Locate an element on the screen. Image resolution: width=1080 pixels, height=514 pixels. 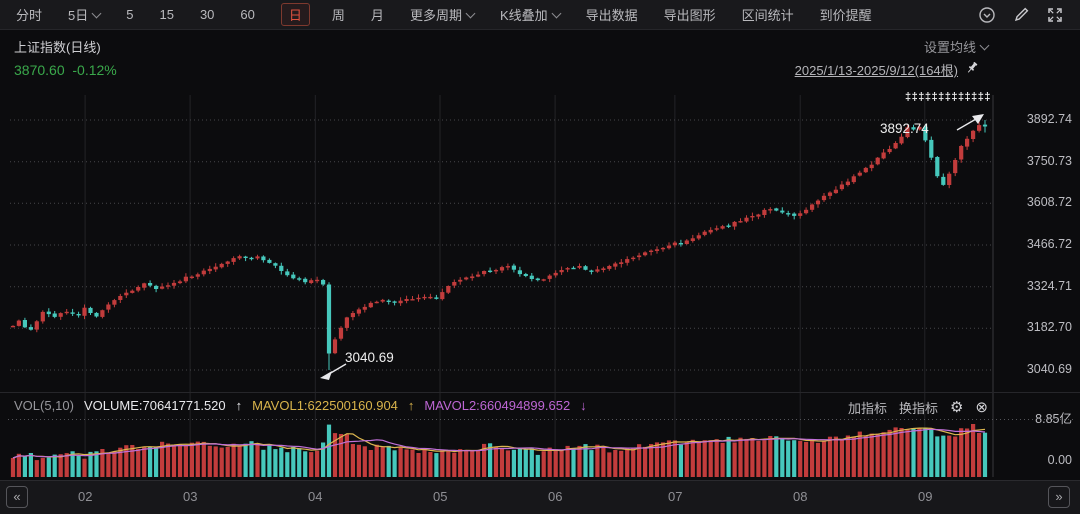
tab-5min: 5 is located at coordinates (130, 14).